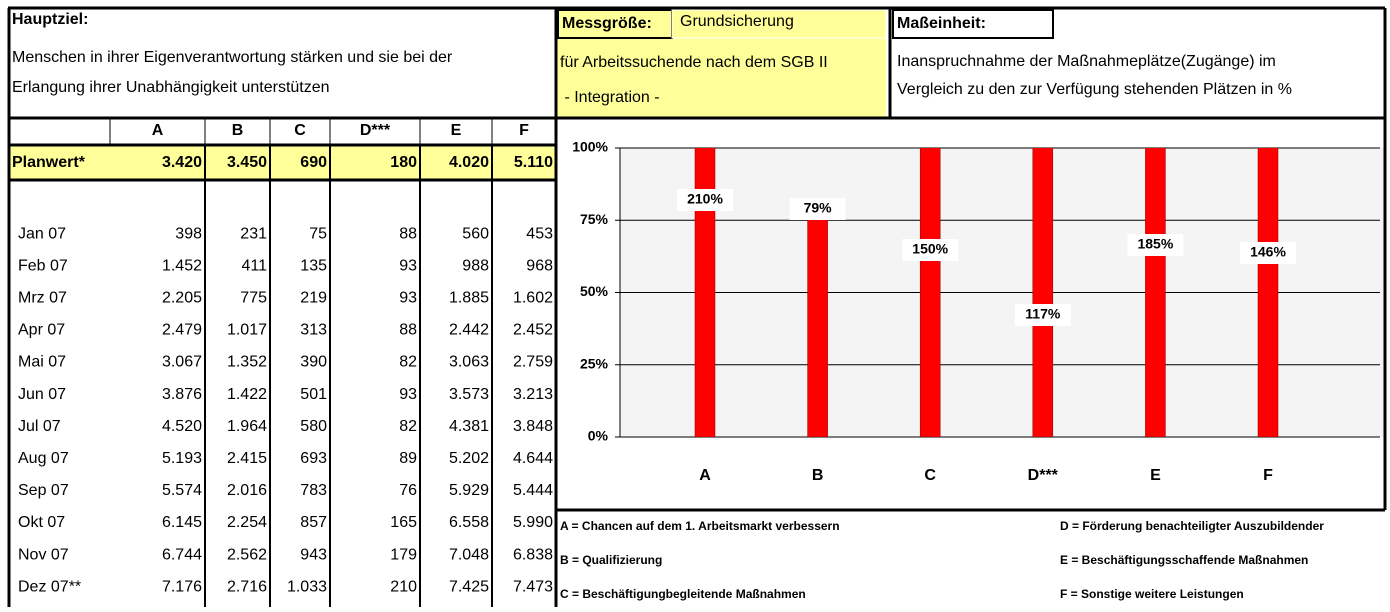 Image resolution: width=1390 pixels, height=612 pixels. Describe the element at coordinates (533, 297) in the screenshot. I see `cell: 1.602` at that location.